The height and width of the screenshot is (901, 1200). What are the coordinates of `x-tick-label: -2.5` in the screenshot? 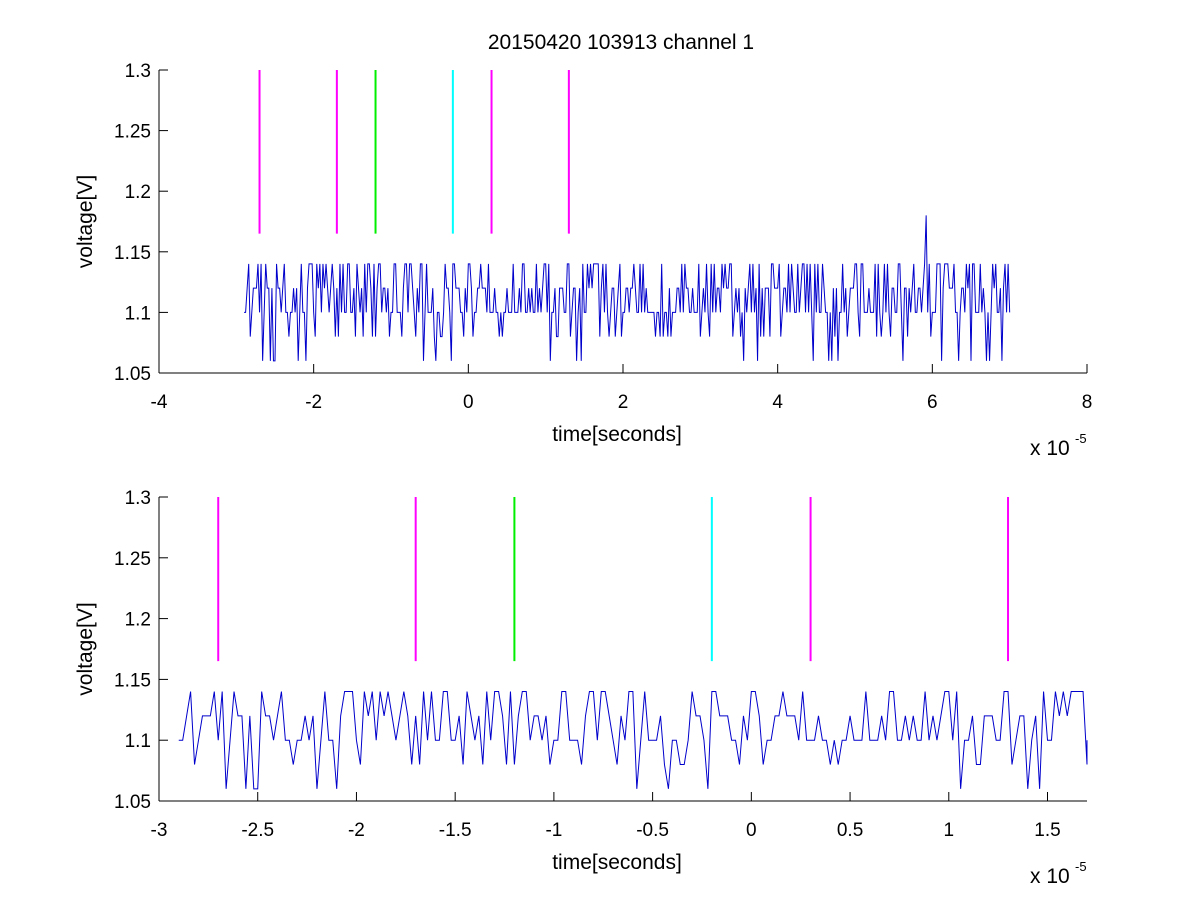 It's located at (257, 830).